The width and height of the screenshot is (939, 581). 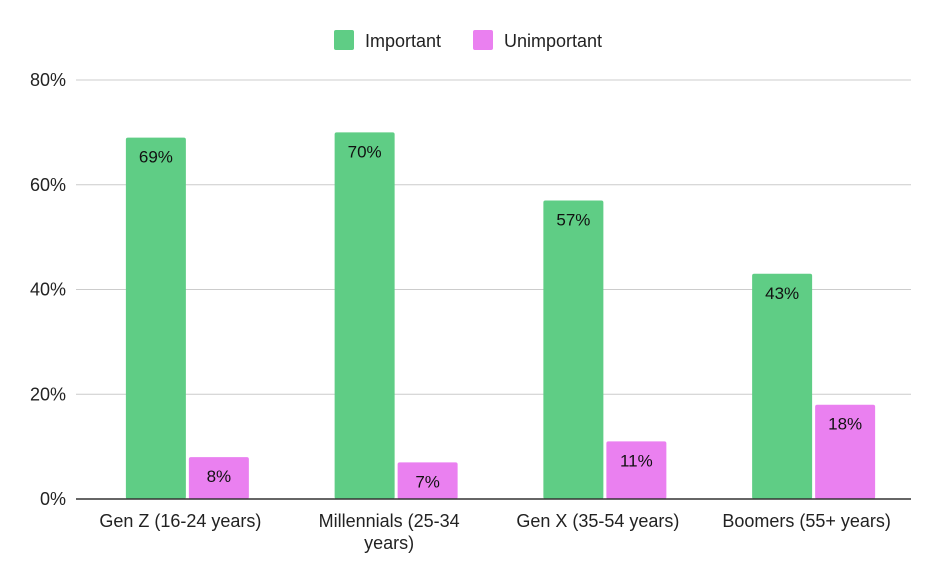 What do you see at coordinates (48, 185) in the screenshot?
I see `y-tick-label: 60%` at bounding box center [48, 185].